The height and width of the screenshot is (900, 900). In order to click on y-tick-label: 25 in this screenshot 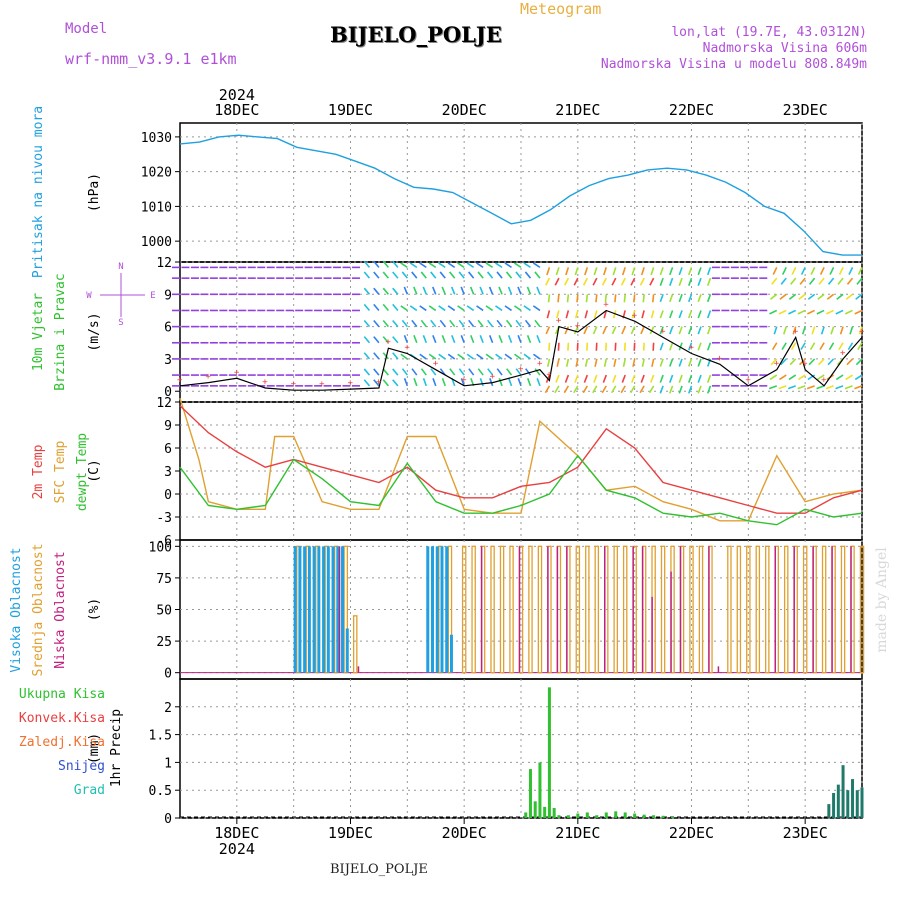, I will do `click(164, 642)`.